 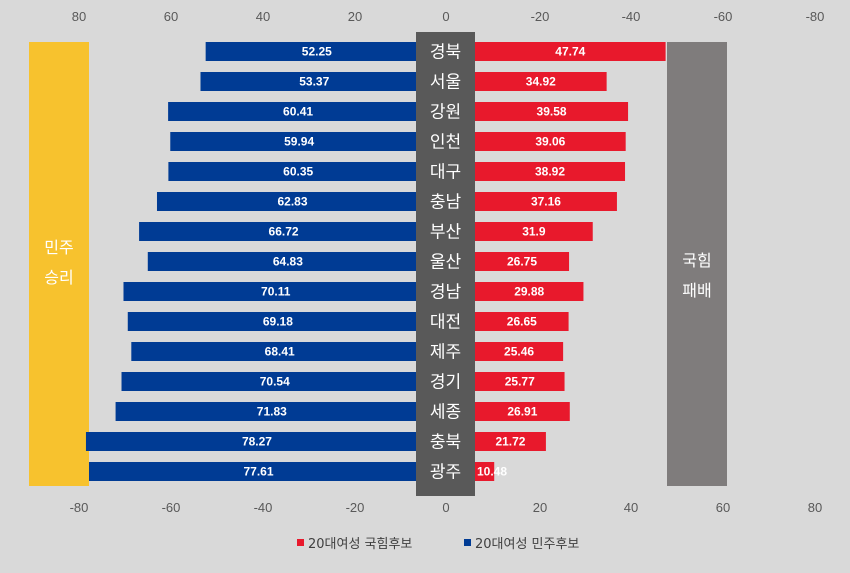 What do you see at coordinates (79, 507) in the screenshot?
I see `bottom-tick-label: -80` at bounding box center [79, 507].